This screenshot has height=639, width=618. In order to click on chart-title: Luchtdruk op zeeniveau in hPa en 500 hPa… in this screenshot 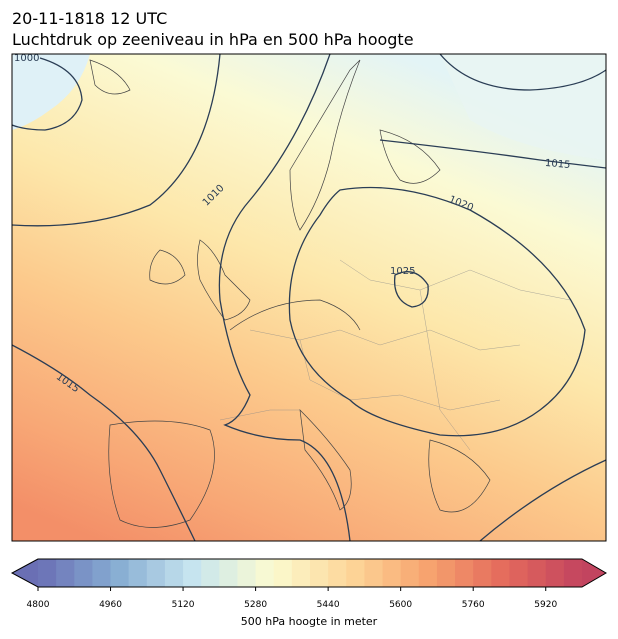, I will do `click(213, 39)`.